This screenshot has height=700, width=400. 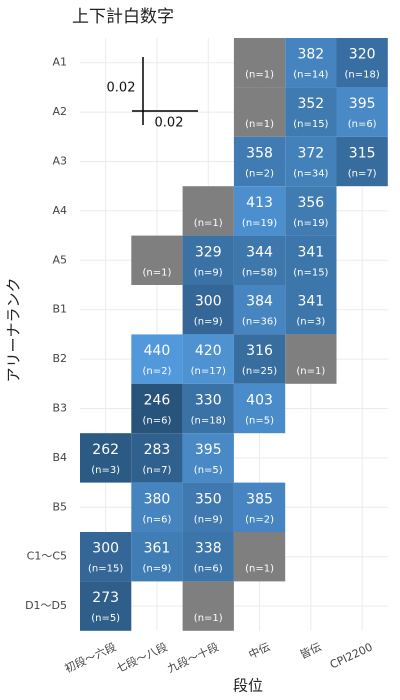 What do you see at coordinates (310, 104) in the screenshot?
I see `cell-value: 352` at bounding box center [310, 104].